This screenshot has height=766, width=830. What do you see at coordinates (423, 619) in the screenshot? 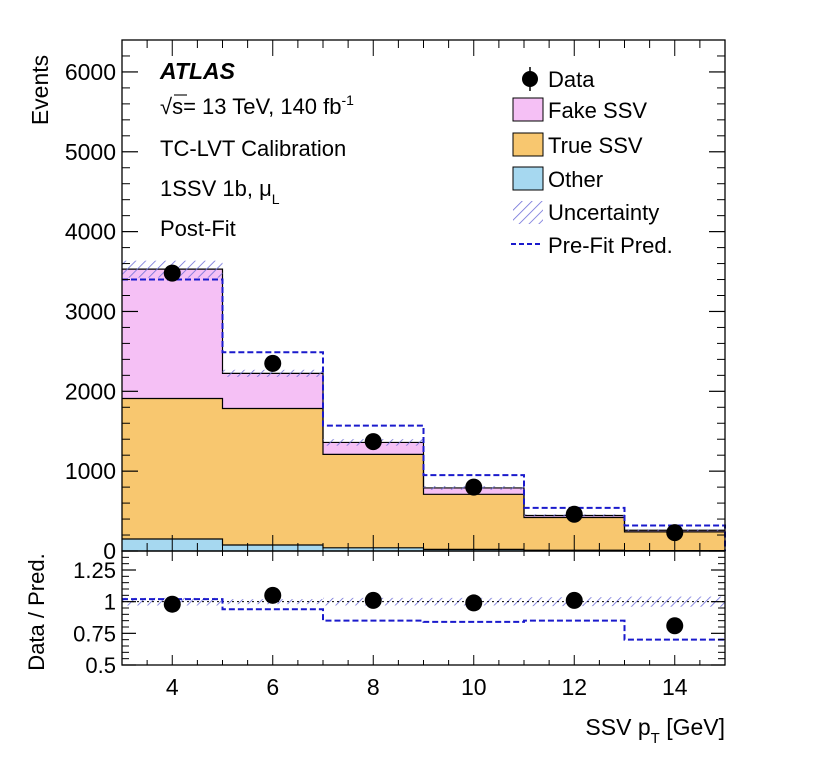
I see `ratio-prefit-line` at bounding box center [423, 619].